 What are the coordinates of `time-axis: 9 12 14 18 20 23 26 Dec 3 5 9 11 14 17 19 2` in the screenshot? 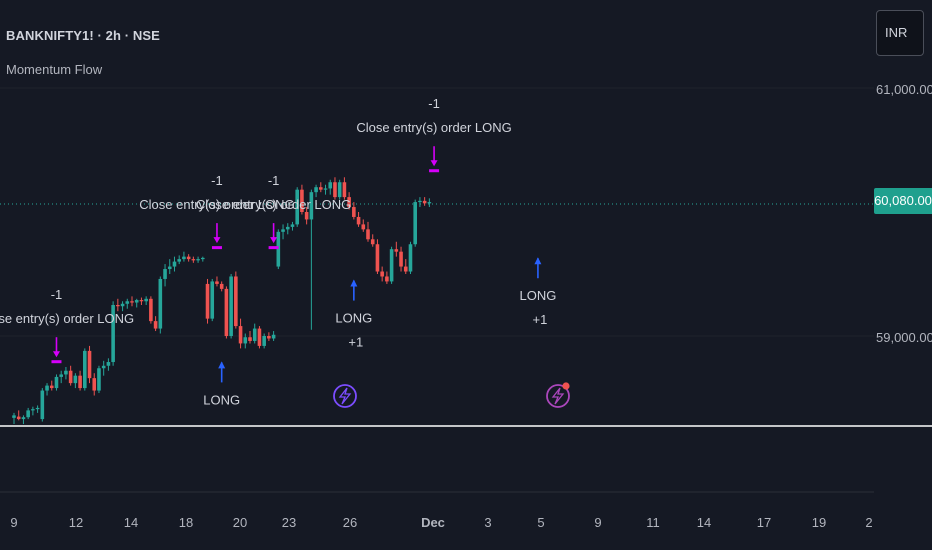 It's located at (441, 522).